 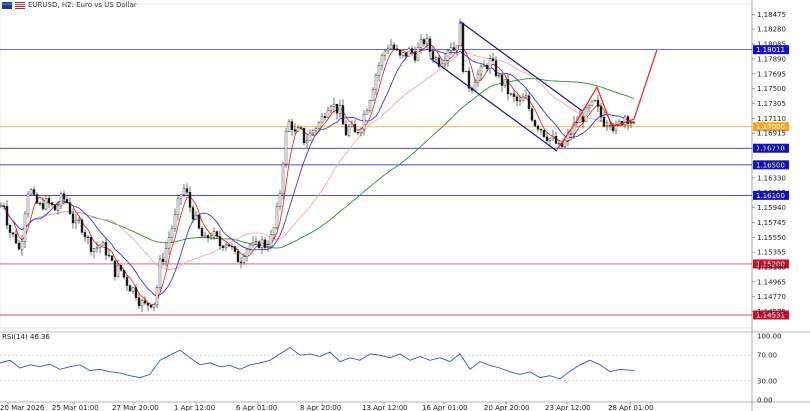 I want to click on y-tick-label: 1.18280, so click(x=771, y=30).